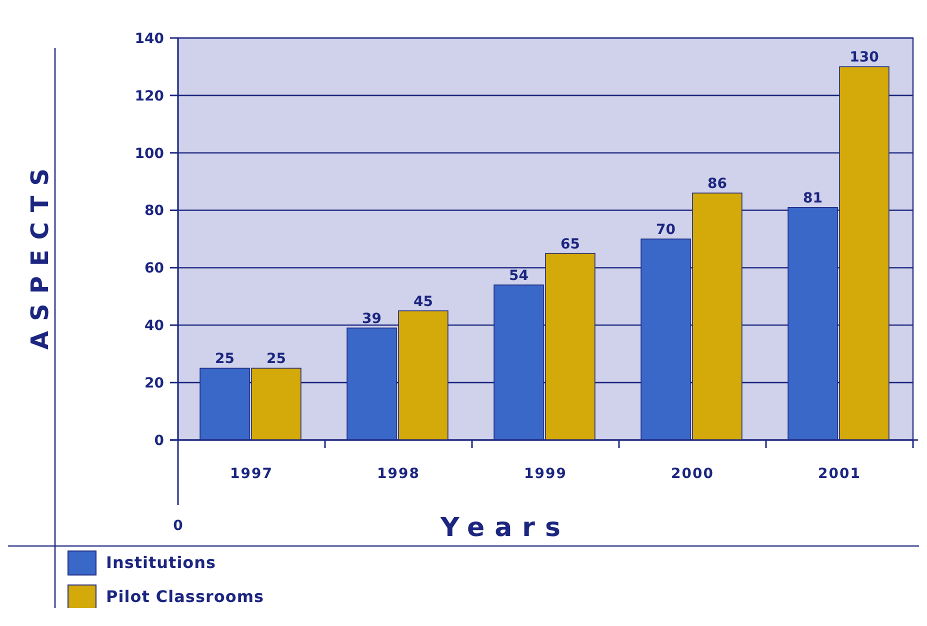 The height and width of the screenshot is (626, 927). Describe the element at coordinates (839, 474) in the screenshot. I see `x-tick-label: 2001` at that location.